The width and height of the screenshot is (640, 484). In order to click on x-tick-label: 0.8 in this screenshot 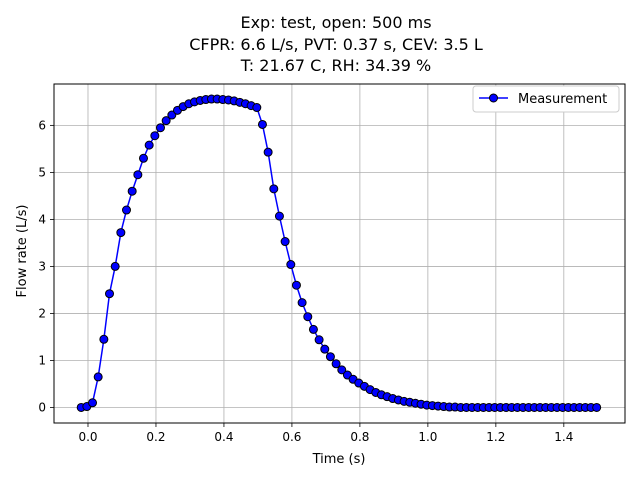, I will do `click(359, 437)`.